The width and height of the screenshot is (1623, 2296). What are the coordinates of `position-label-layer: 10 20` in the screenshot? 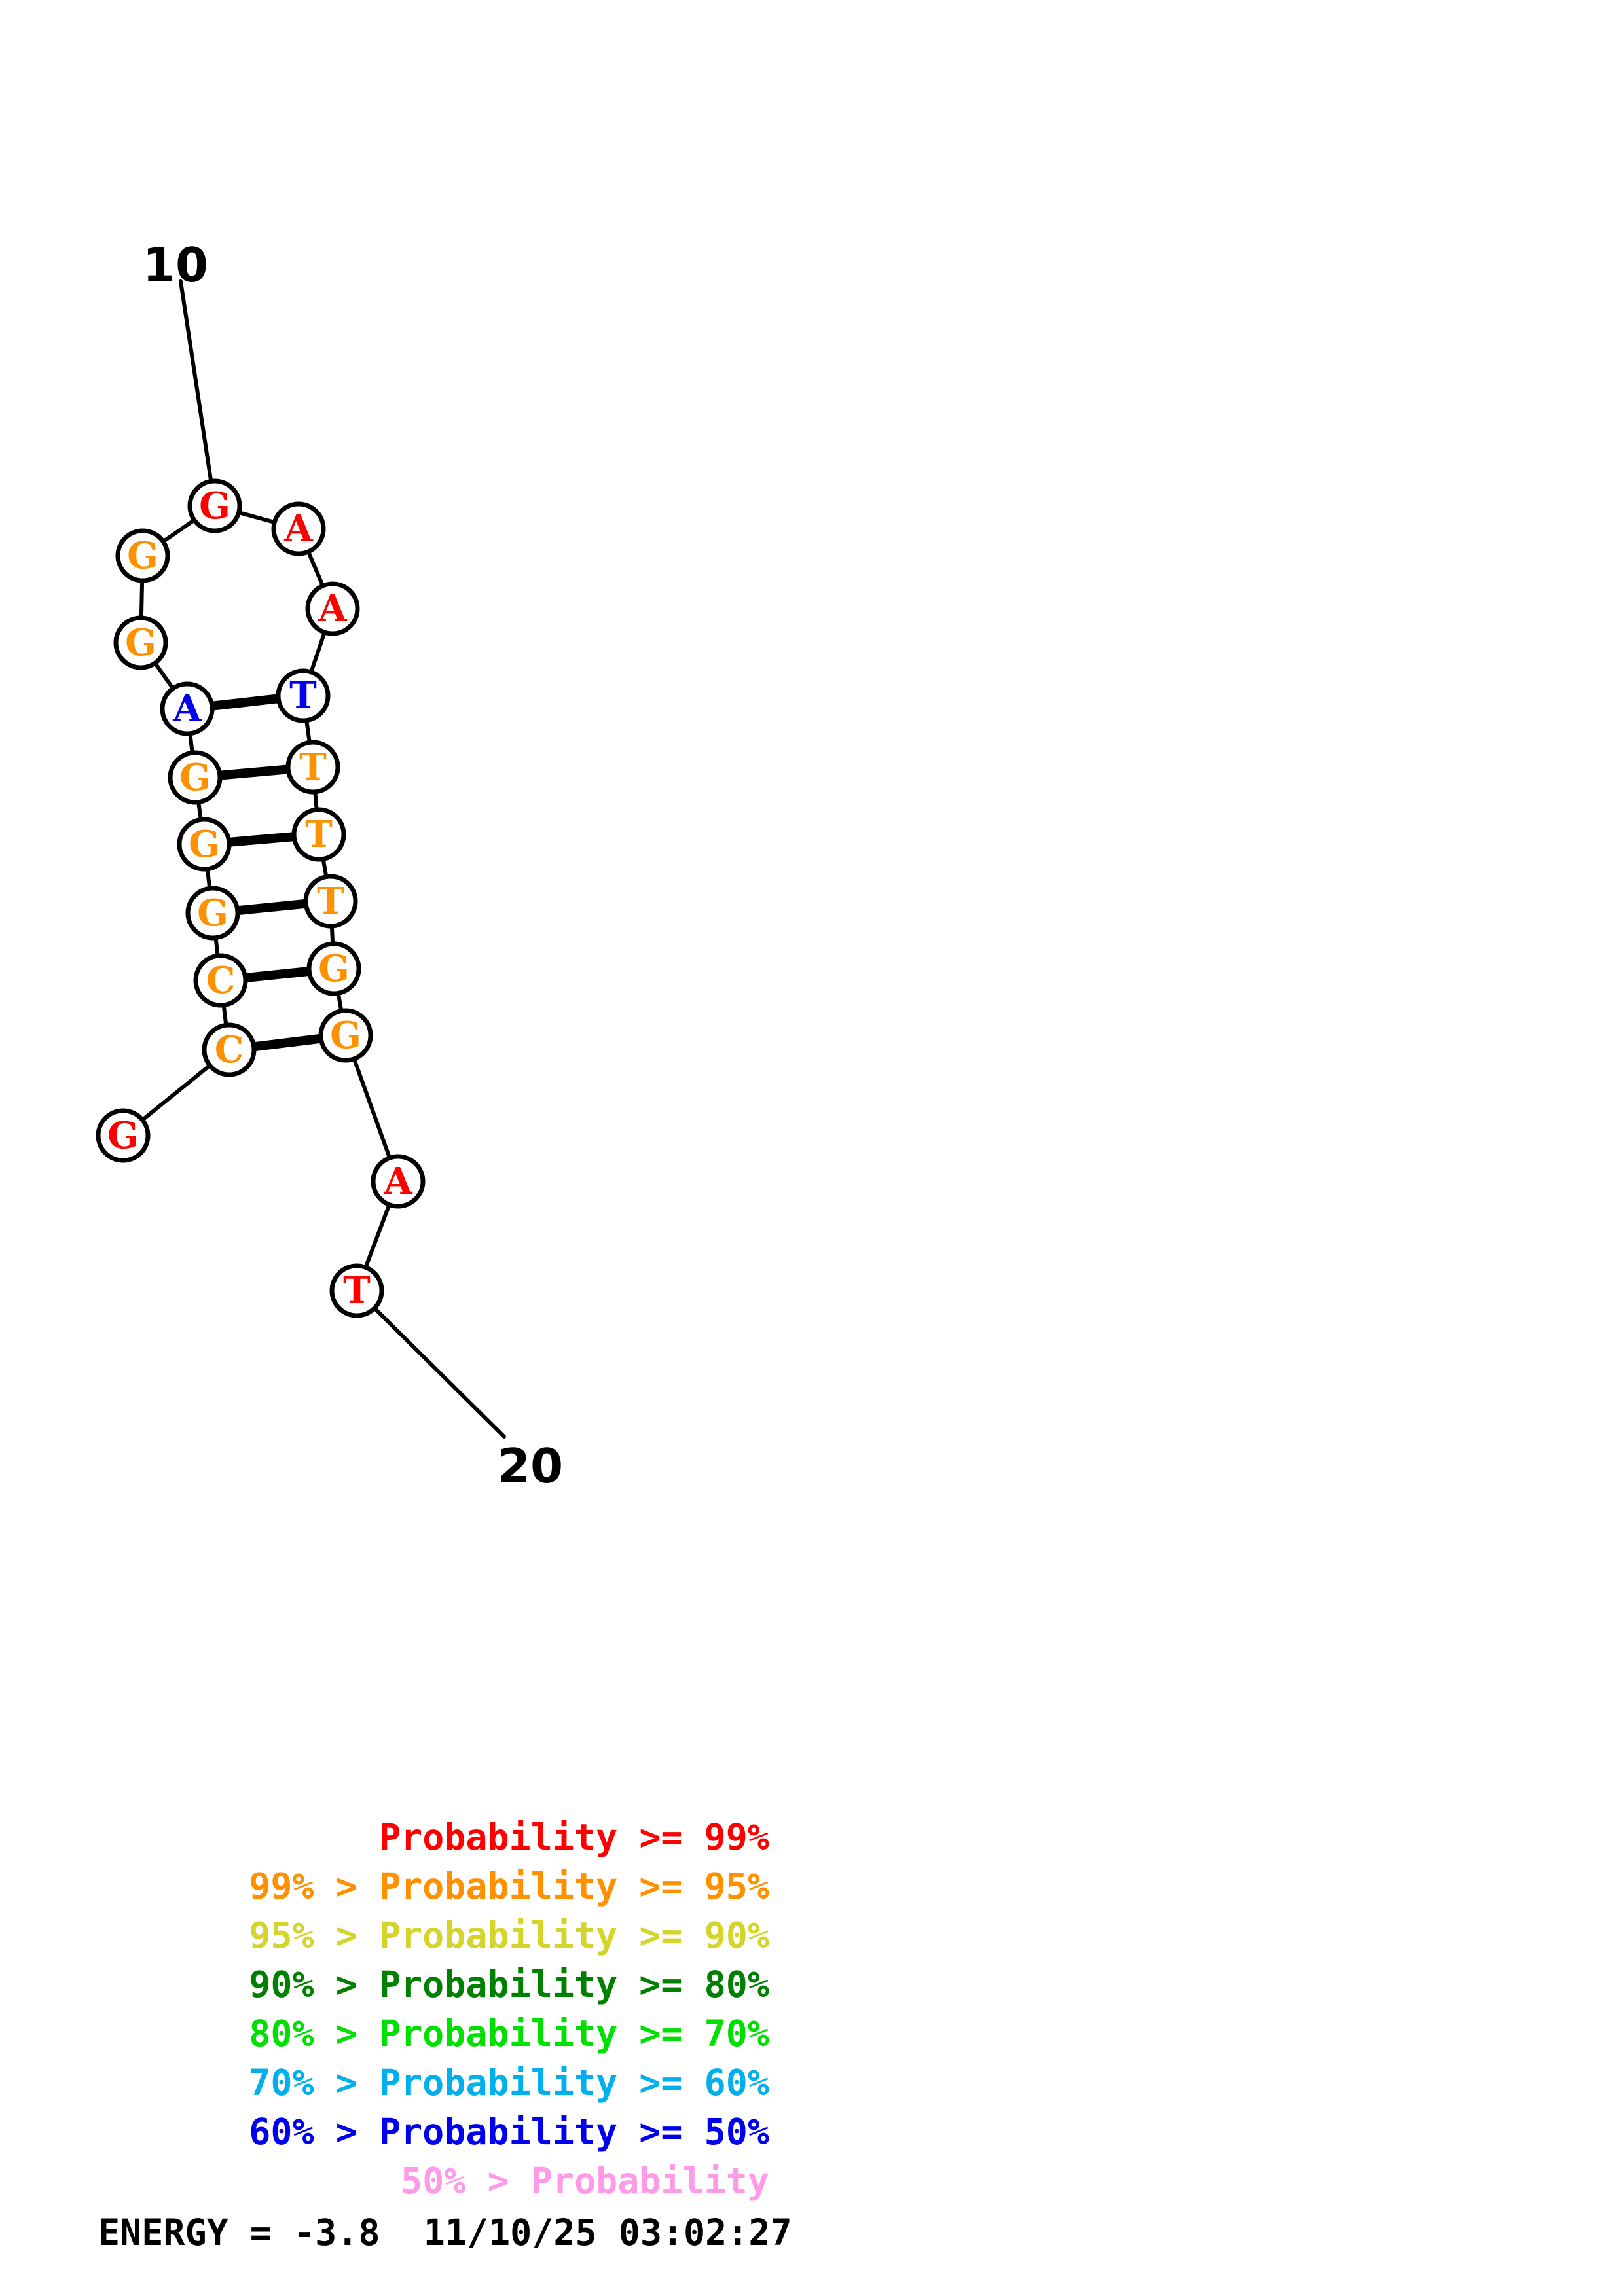 It's located at (353, 866).